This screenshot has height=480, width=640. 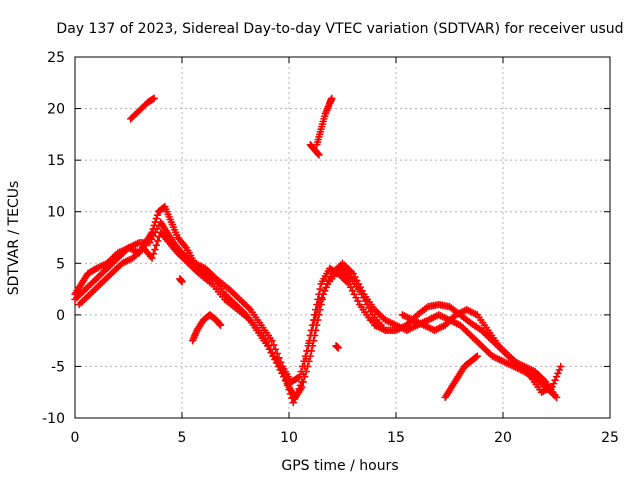 What do you see at coordinates (503, 438) in the screenshot?
I see `x-tick-label: 20` at bounding box center [503, 438].